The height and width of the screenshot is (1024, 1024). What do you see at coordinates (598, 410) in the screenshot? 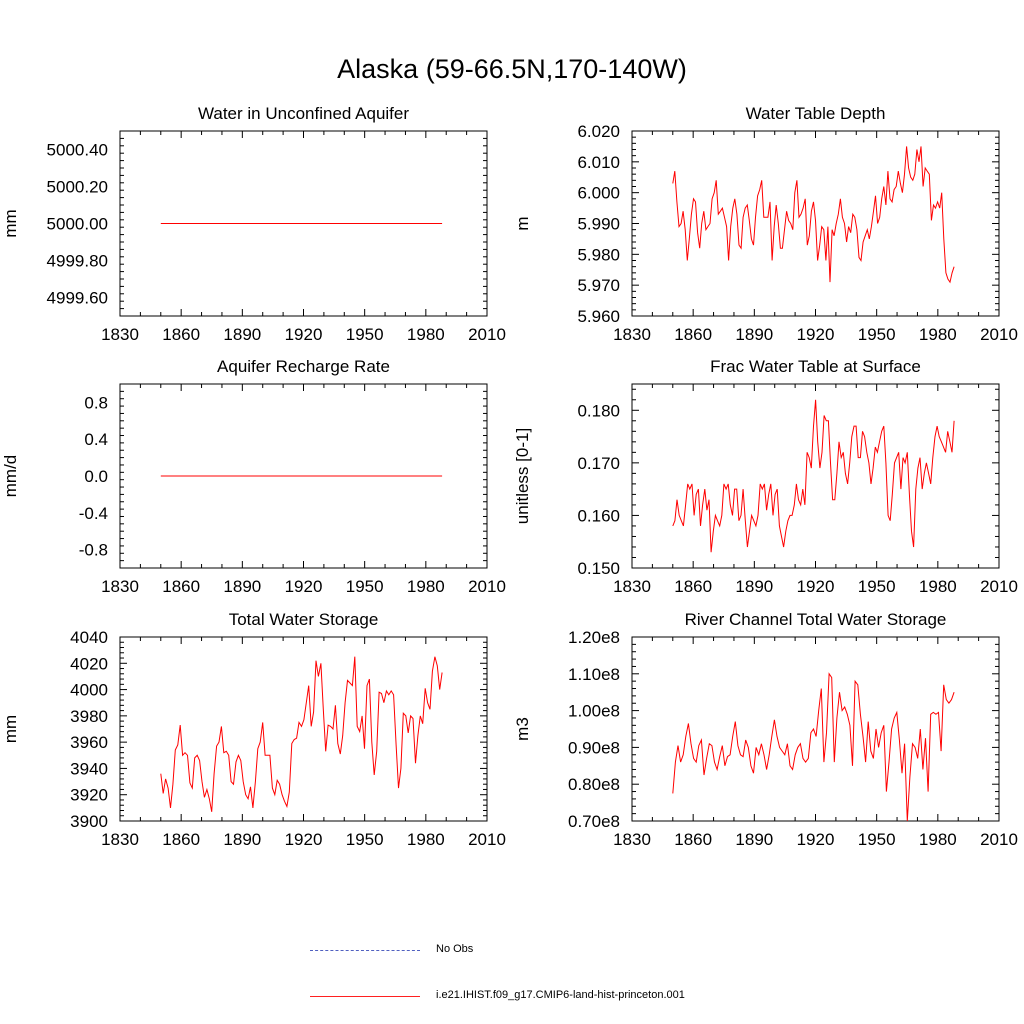
I see `y-tick-label: 0.180` at bounding box center [598, 410].